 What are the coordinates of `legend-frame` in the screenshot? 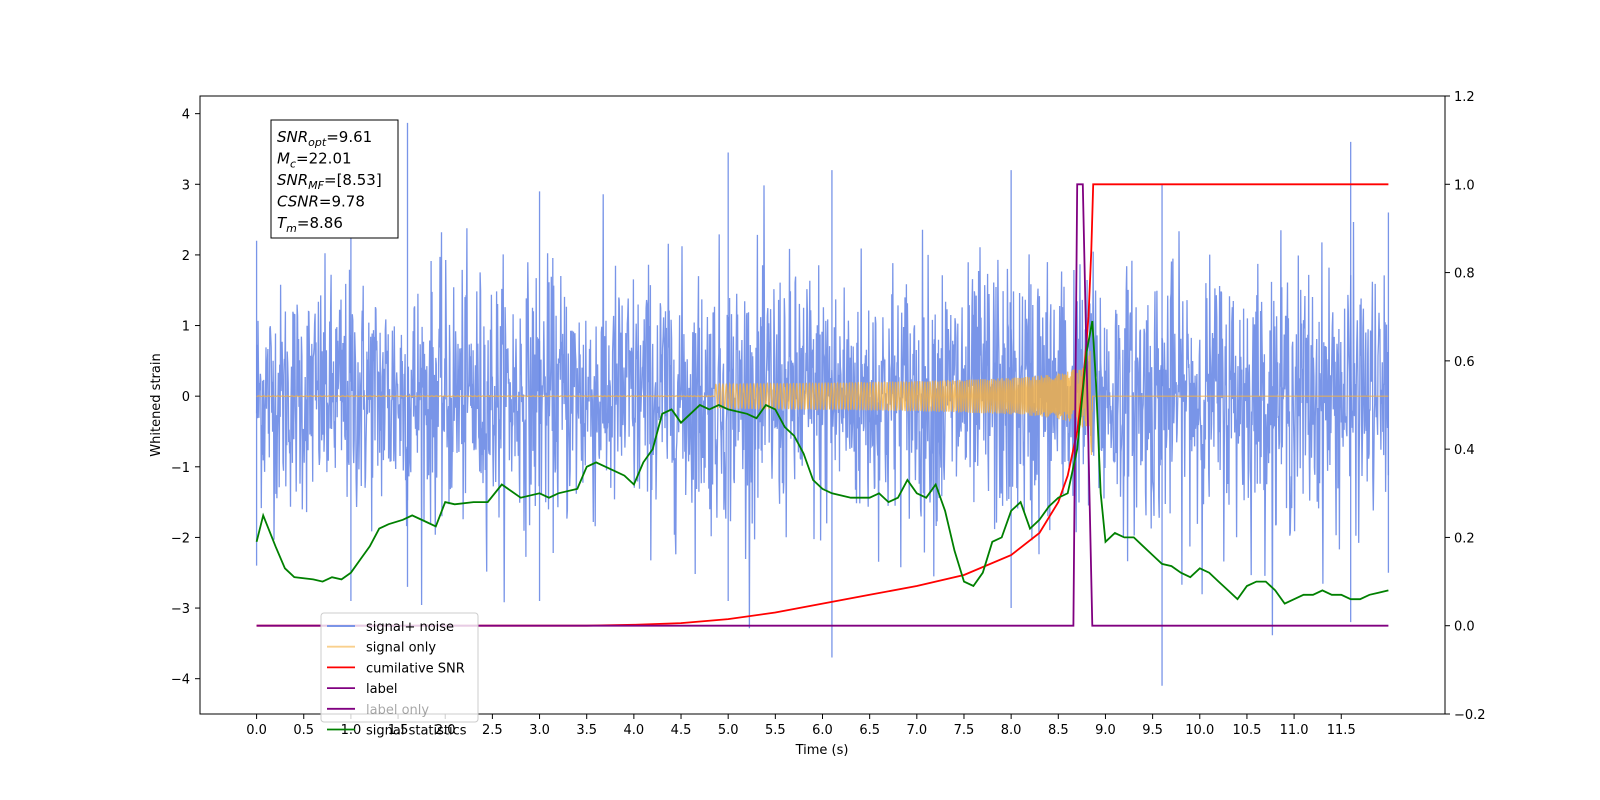 It's located at (399, 667).